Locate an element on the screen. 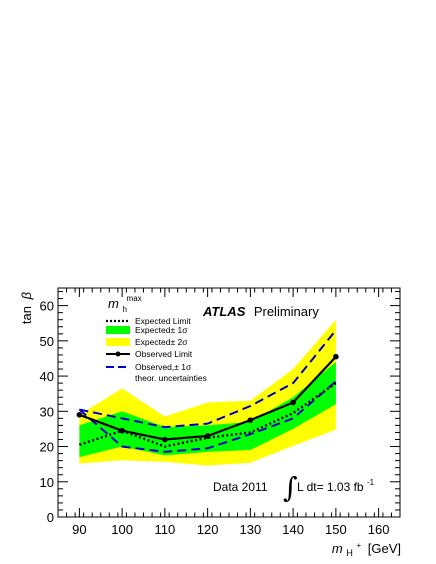  legend-label-1sigma: Expected± 1σ is located at coordinates (161, 330).